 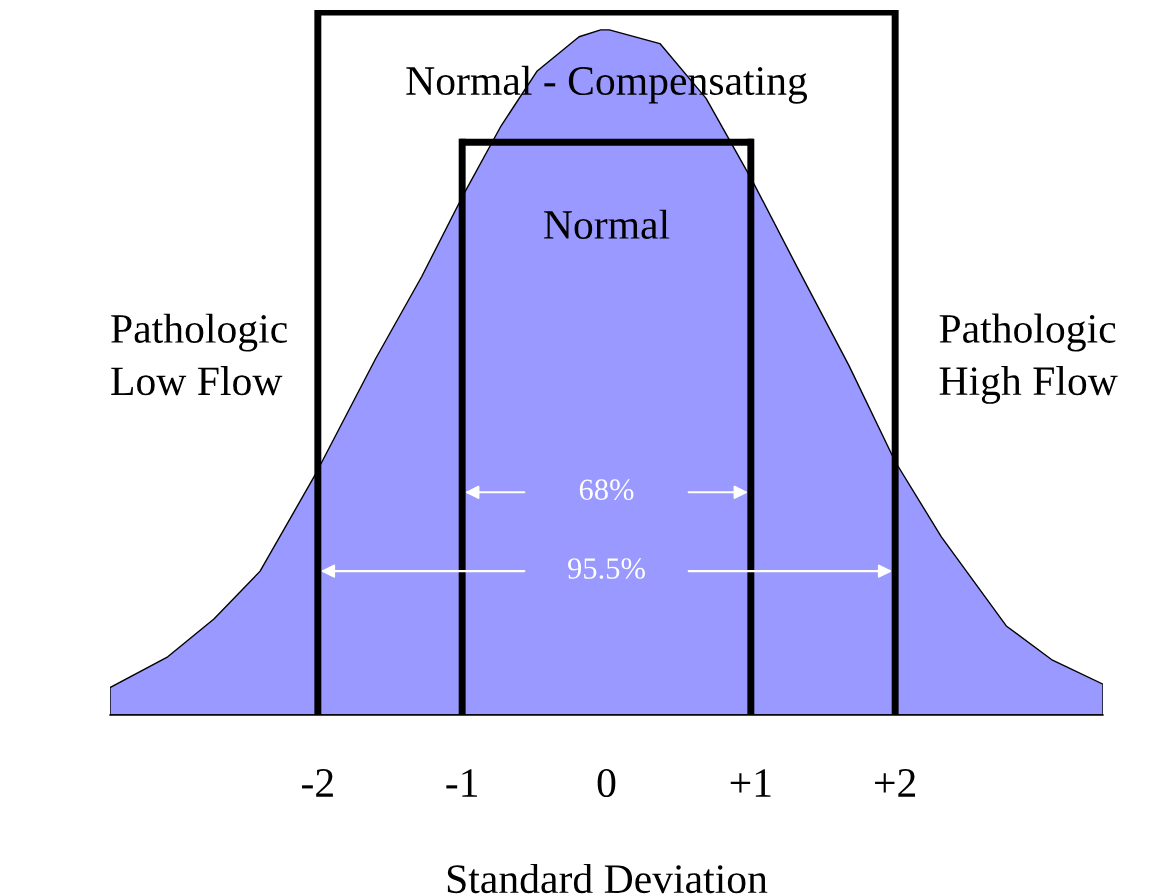 What do you see at coordinates (606, 568) in the screenshot?
I see `annotation: 95.5%` at bounding box center [606, 568].